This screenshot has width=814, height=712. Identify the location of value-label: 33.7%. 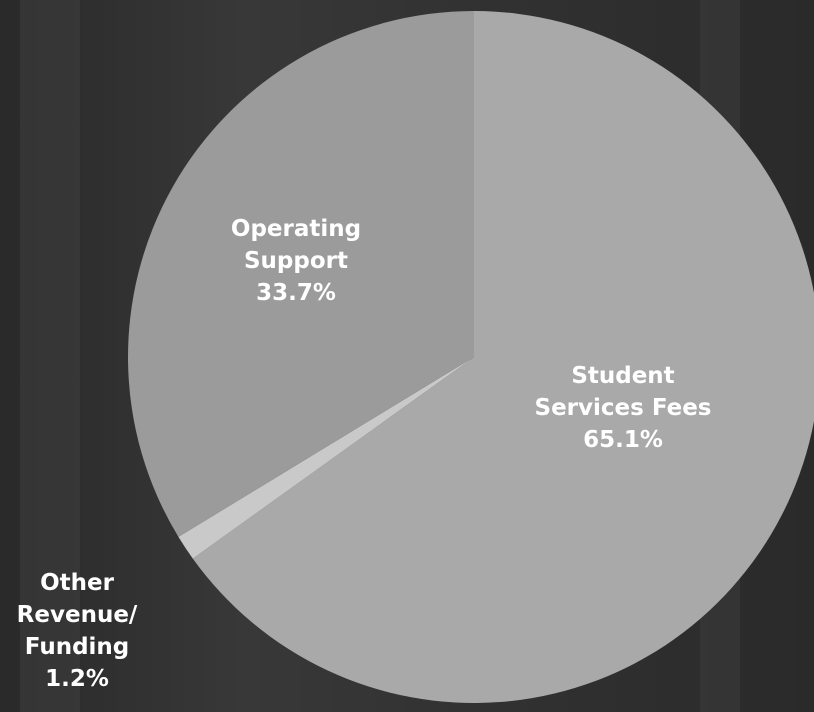
(296, 293).